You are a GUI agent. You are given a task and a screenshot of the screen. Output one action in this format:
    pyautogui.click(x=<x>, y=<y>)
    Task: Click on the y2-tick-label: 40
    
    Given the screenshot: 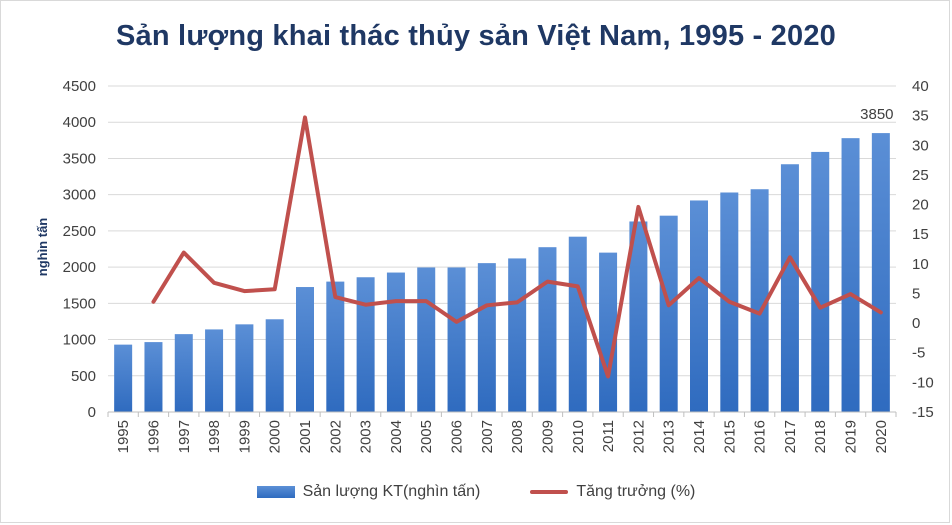 What is the action you would take?
    pyautogui.click(x=920, y=86)
    